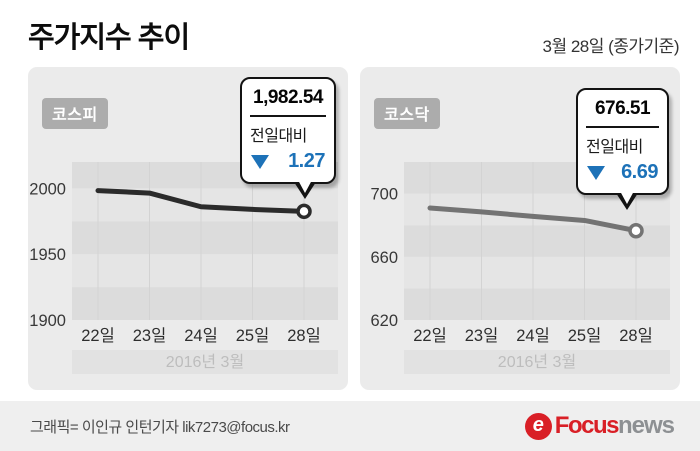 The width and height of the screenshot is (700, 451). Describe the element at coordinates (47, 321) in the screenshot. I see `y-tick-label: 1900` at that location.